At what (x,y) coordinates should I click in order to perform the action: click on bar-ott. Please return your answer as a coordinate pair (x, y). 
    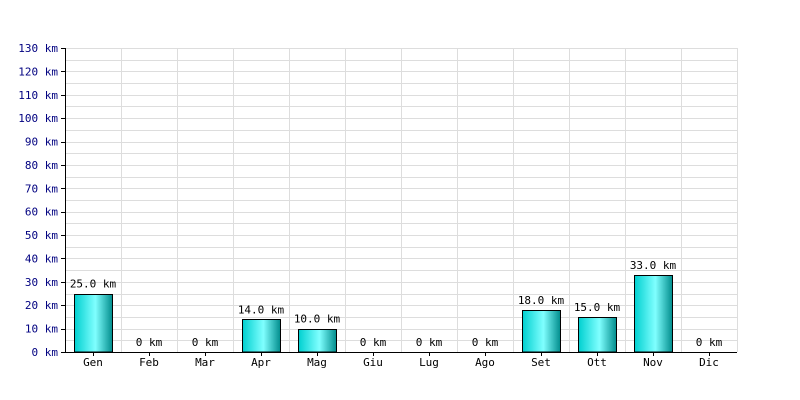
    Looking at the image, I should click on (597, 335).